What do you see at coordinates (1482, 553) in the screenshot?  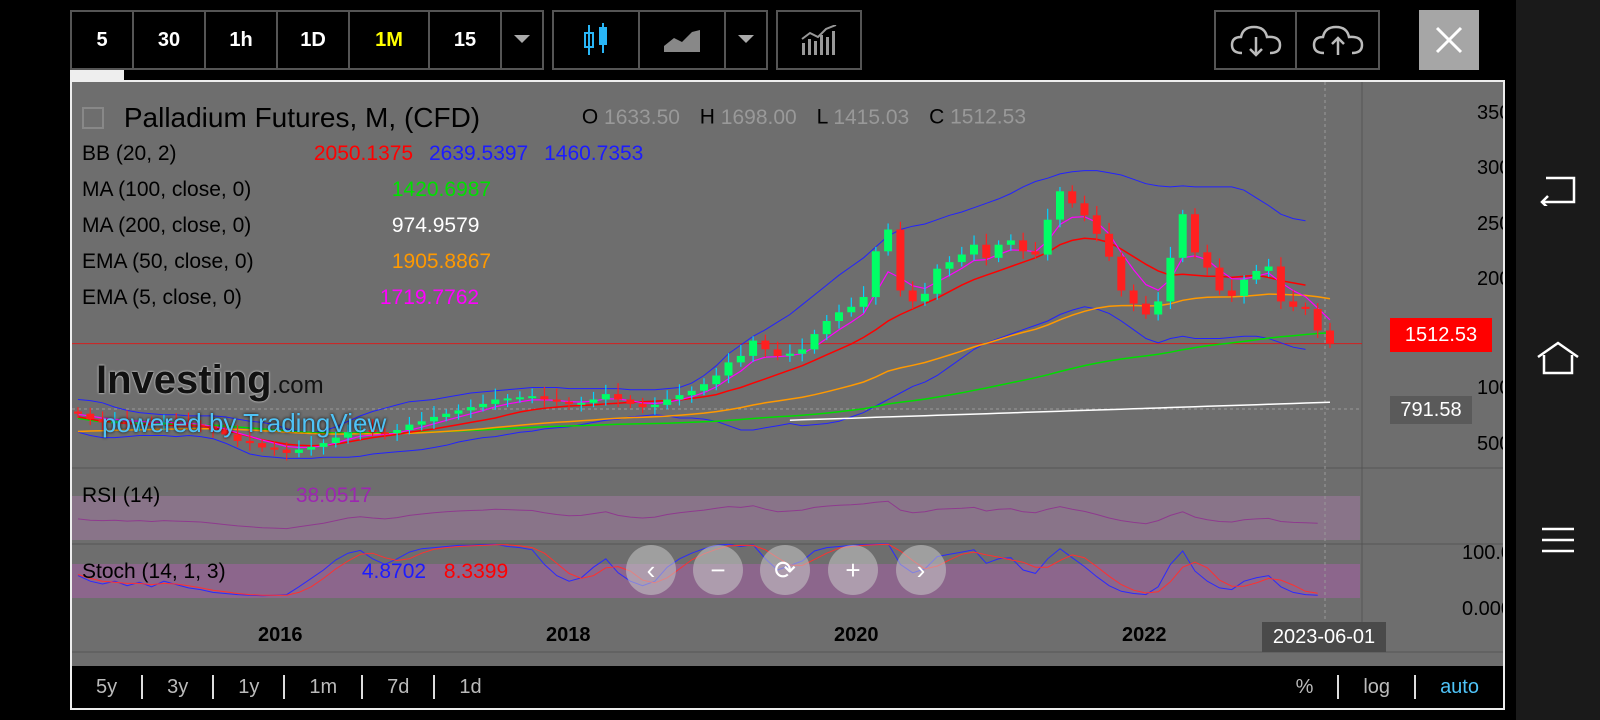 I see `oscillator-tick: 100.0000` at bounding box center [1482, 553].